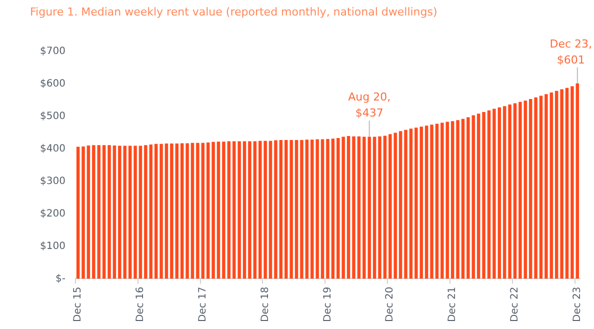 This screenshot has width=594, height=329. What do you see at coordinates (577, 304) in the screenshot?
I see `x-tick-label: Dec 23` at bounding box center [577, 304].